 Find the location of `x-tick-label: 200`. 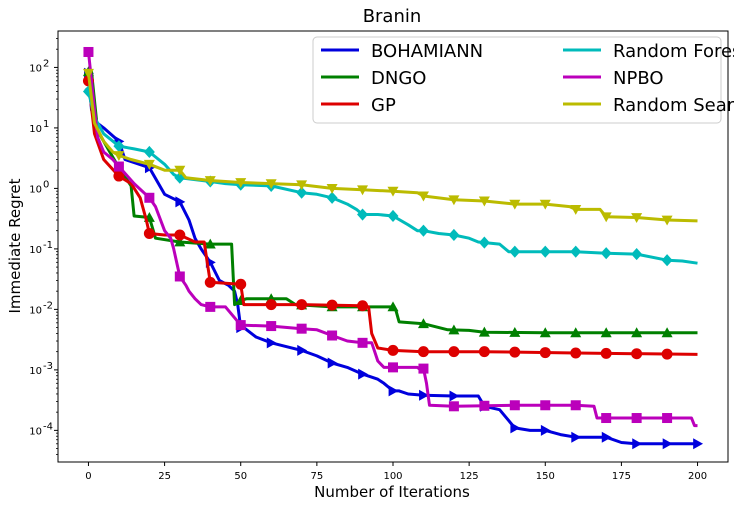

x-tick-label: 200 is located at coordinates (697, 476).